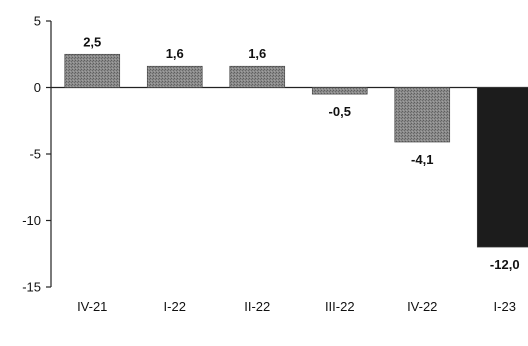 Image resolution: width=528 pixels, height=346 pixels. Describe the element at coordinates (340, 111) in the screenshot. I see `data-label-iii-22: -0,5` at that location.